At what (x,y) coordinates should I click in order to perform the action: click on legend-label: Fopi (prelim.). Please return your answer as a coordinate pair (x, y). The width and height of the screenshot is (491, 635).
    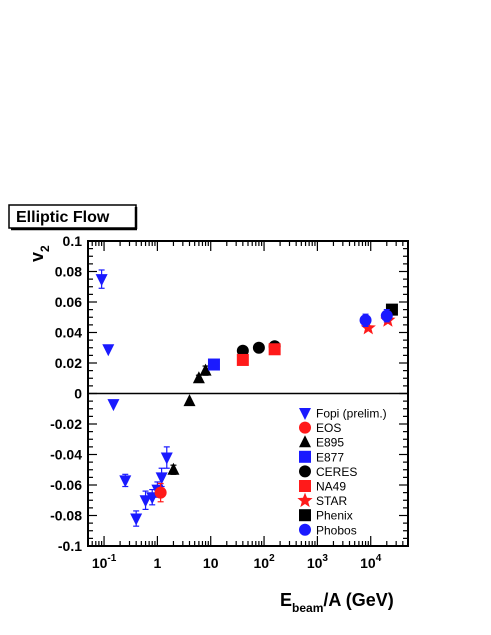
    Looking at the image, I should click on (351, 414).